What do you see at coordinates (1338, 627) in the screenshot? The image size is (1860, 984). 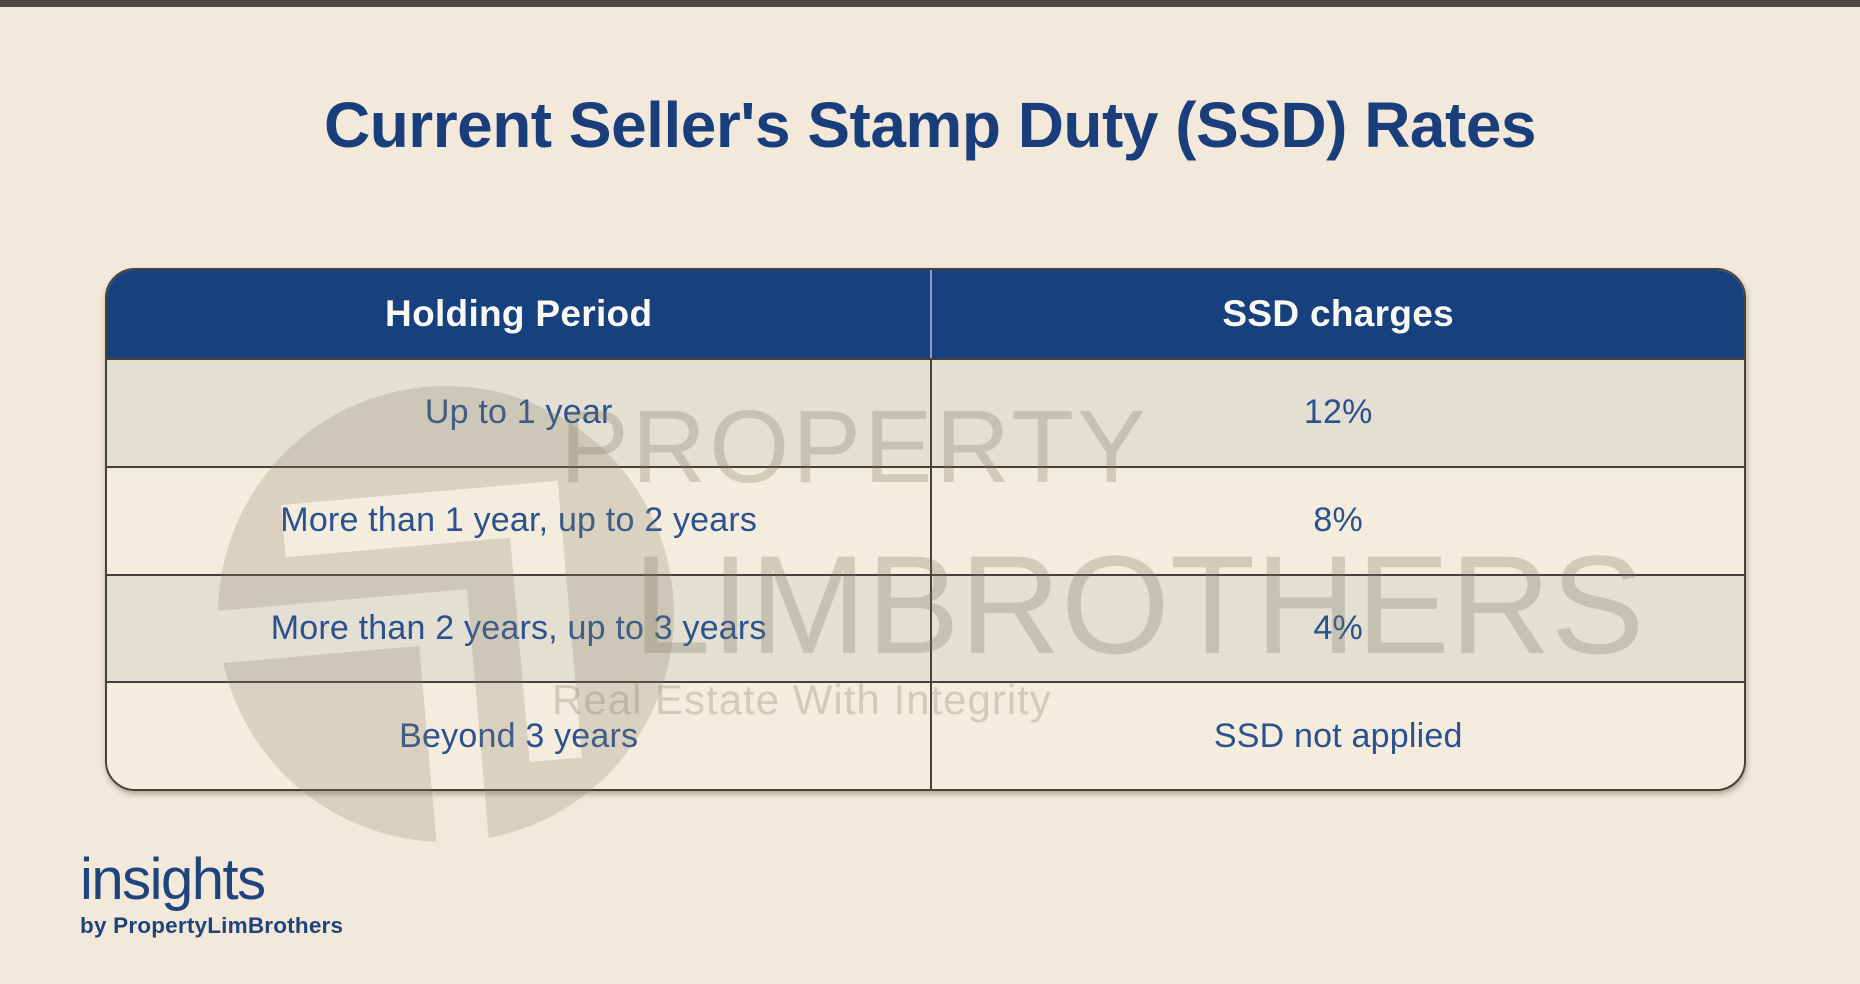 I see `cell-ssd-charge: 4%` at bounding box center [1338, 627].